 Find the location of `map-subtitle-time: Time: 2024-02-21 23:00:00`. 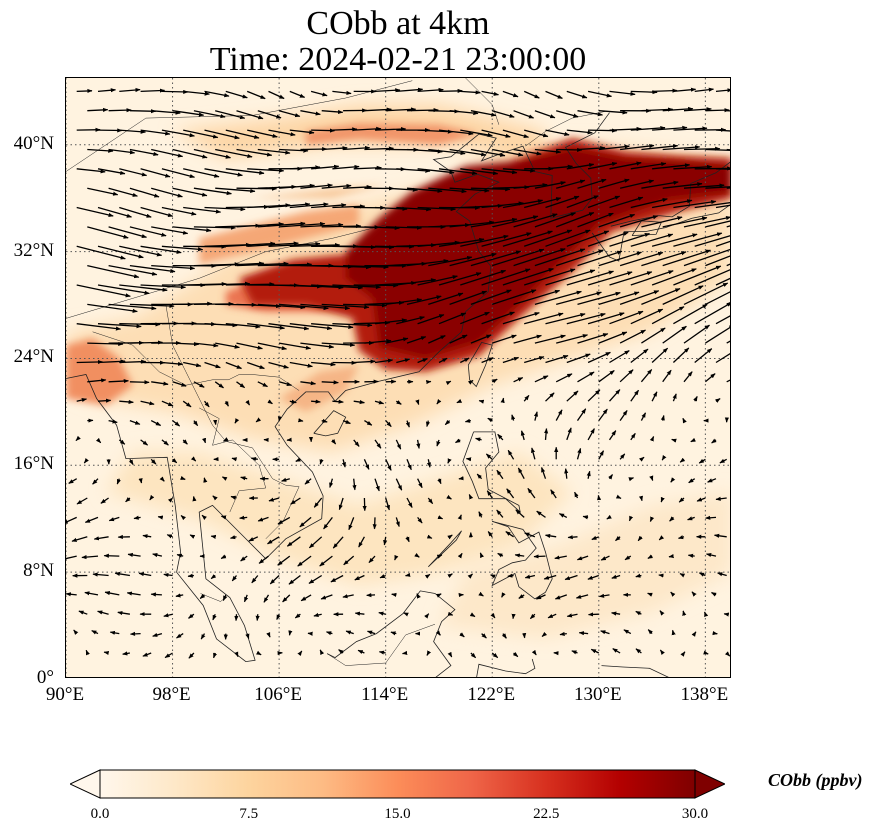

map-subtitle-time: Time: 2024-02-21 23:00:00 is located at coordinates (398, 59).